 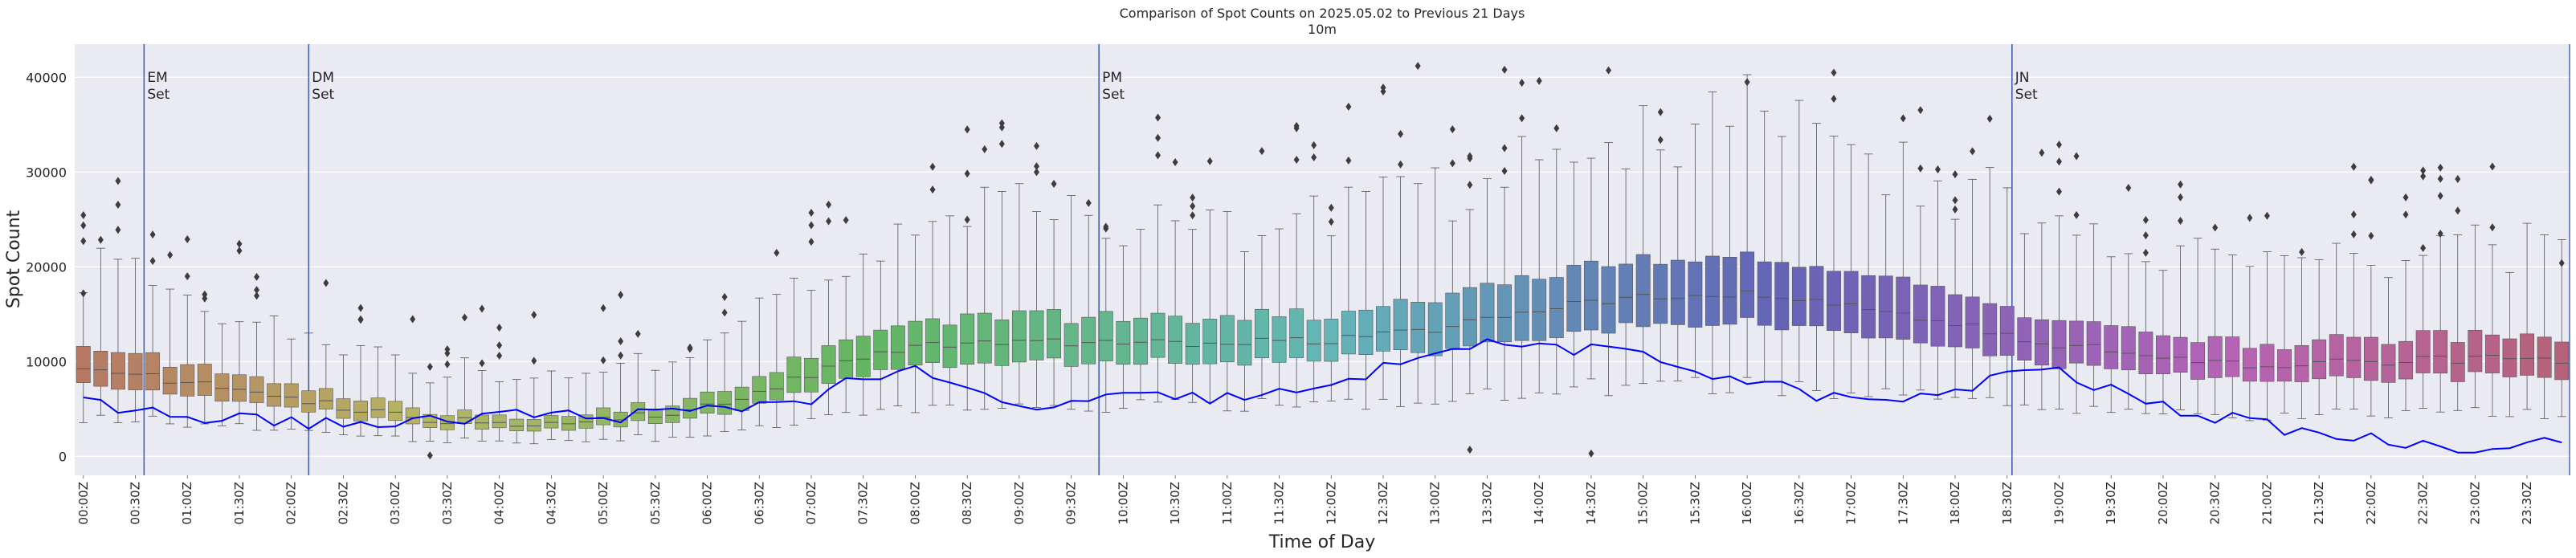 What do you see at coordinates (14, 259) in the screenshot?
I see `y-axis-label: Spot Count` at bounding box center [14, 259].